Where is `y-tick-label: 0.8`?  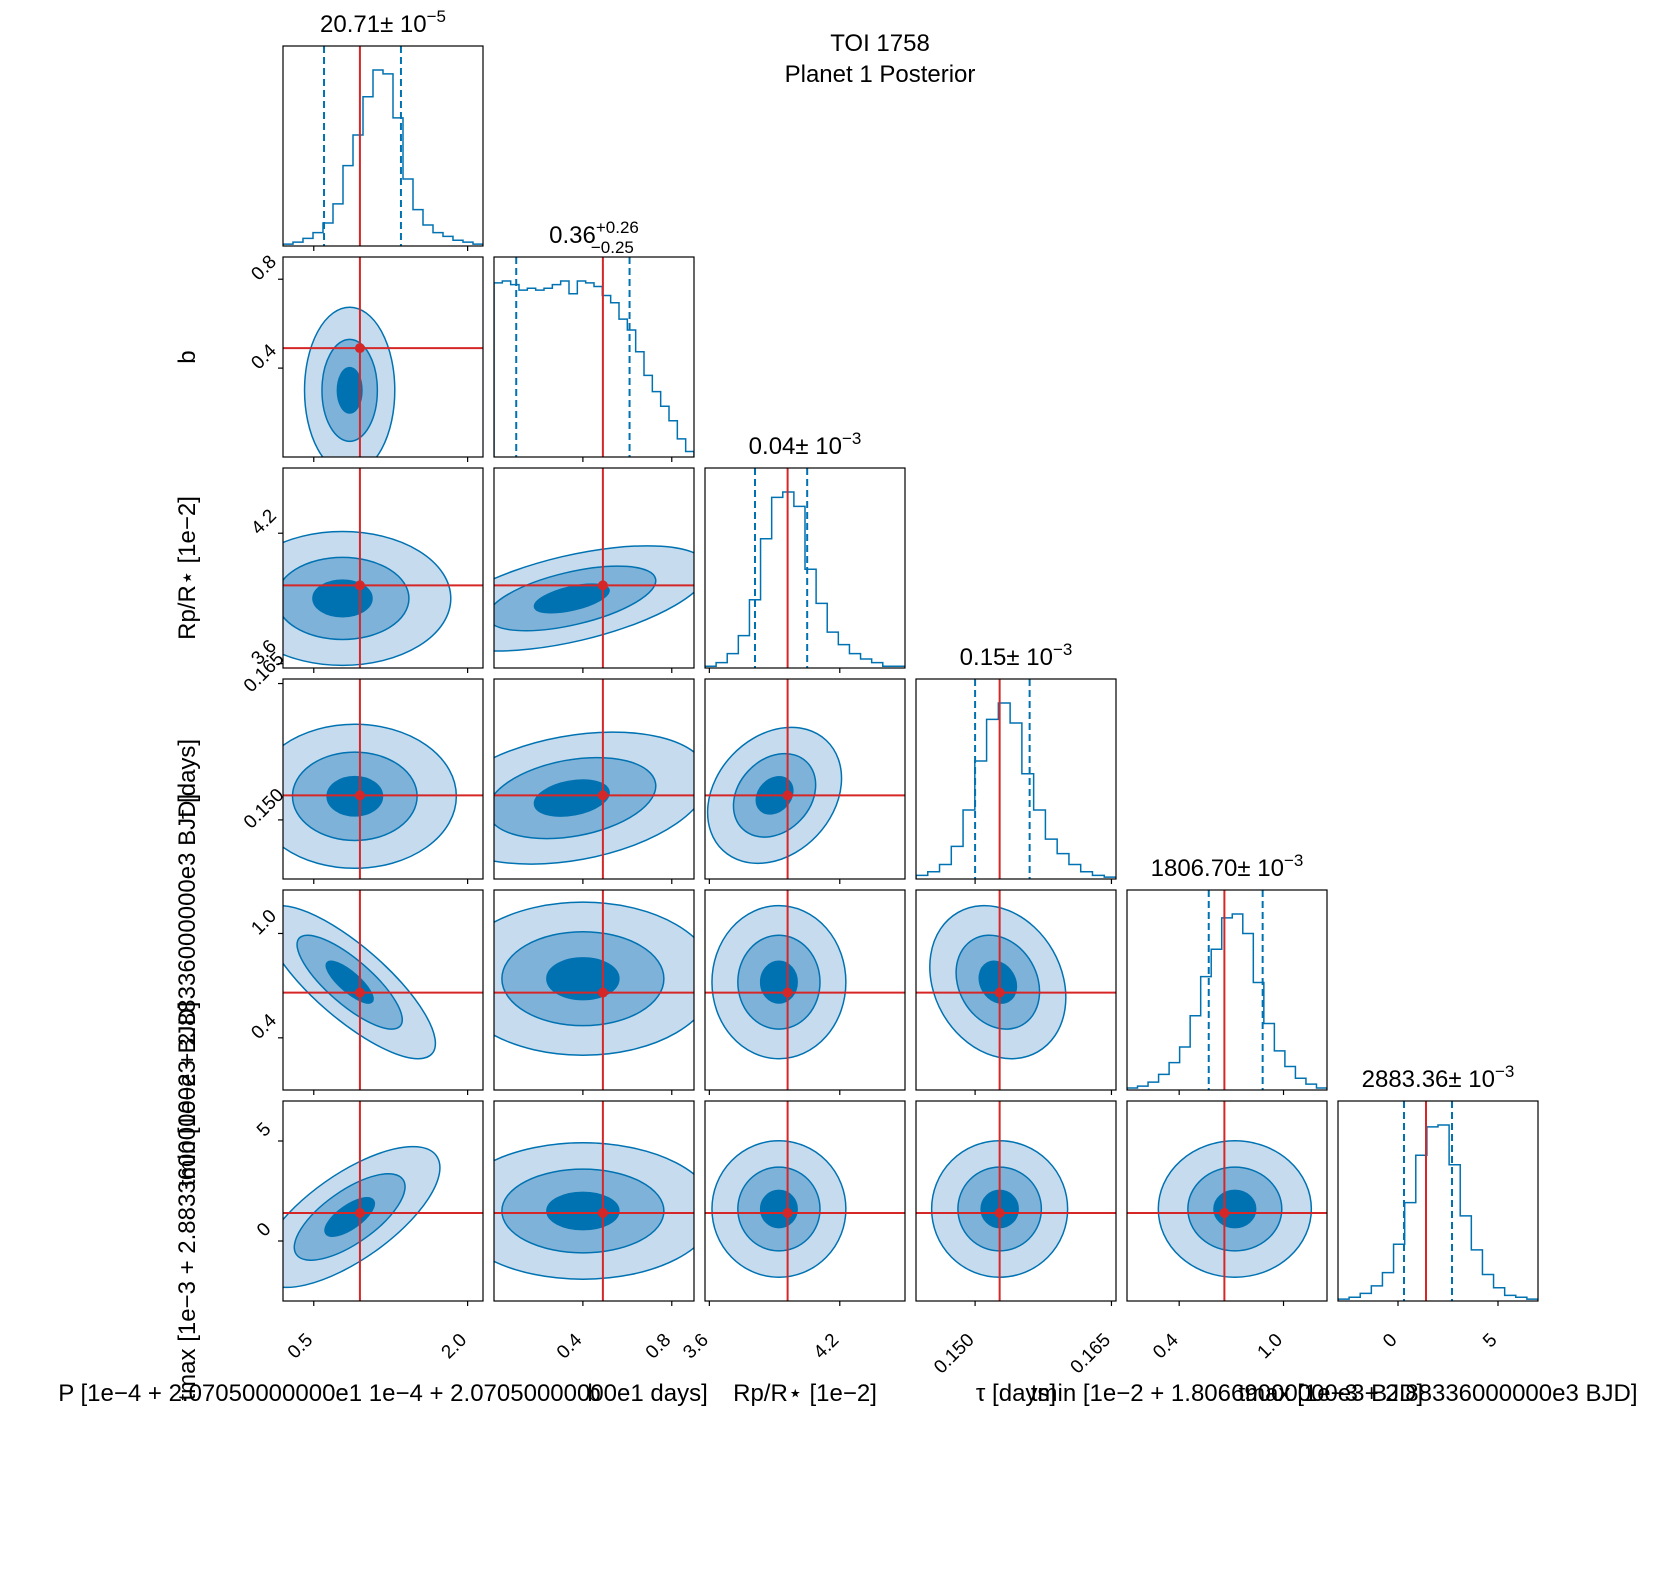 y-tick-label: 0.8 is located at coordinates (264, 268).